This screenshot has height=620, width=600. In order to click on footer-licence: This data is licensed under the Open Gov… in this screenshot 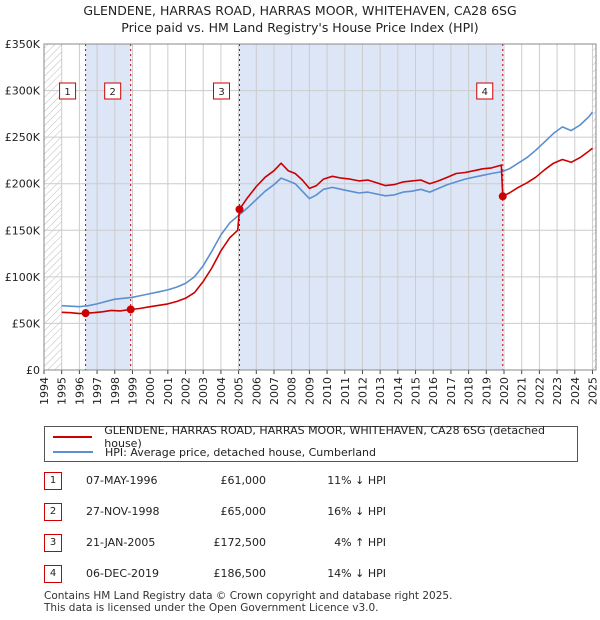, I will do `click(211, 608)`.